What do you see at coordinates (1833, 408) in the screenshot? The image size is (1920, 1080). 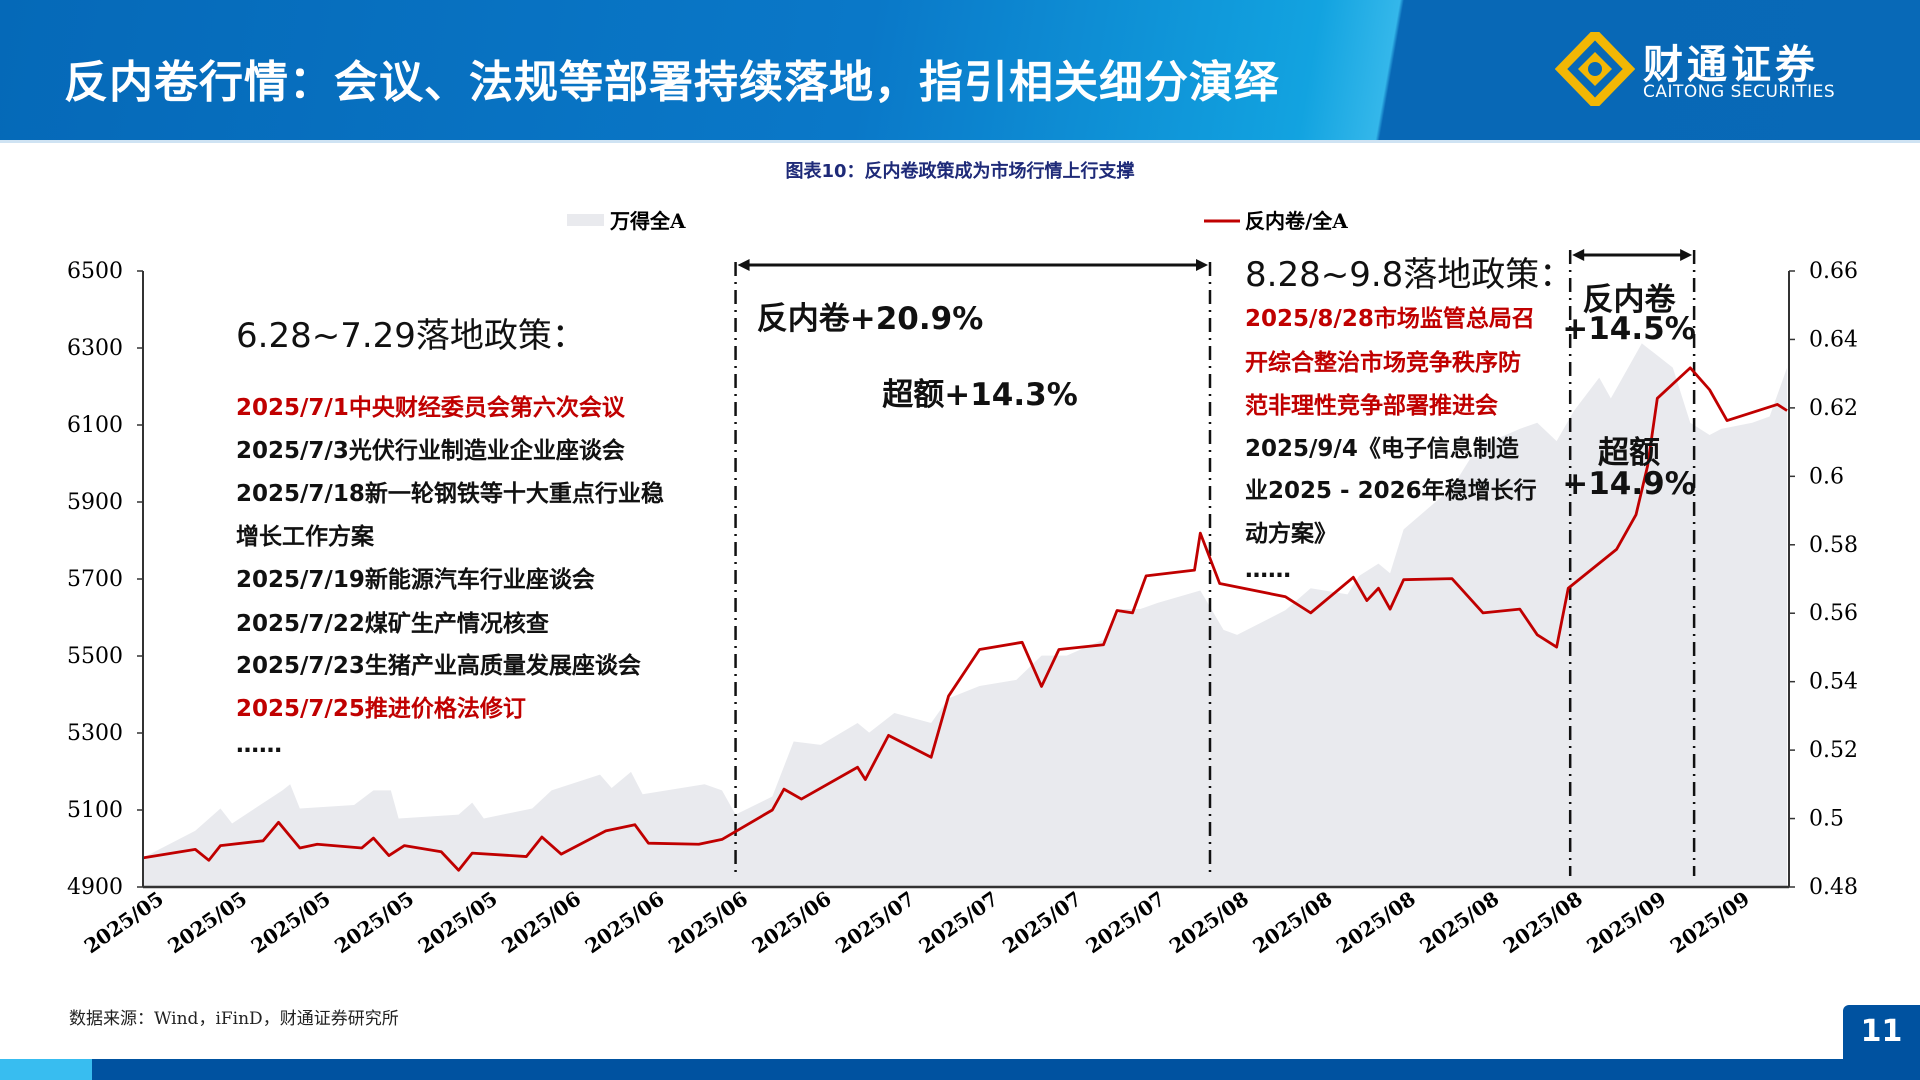 I see `y-right-tick-label: 0.62` at bounding box center [1833, 408].